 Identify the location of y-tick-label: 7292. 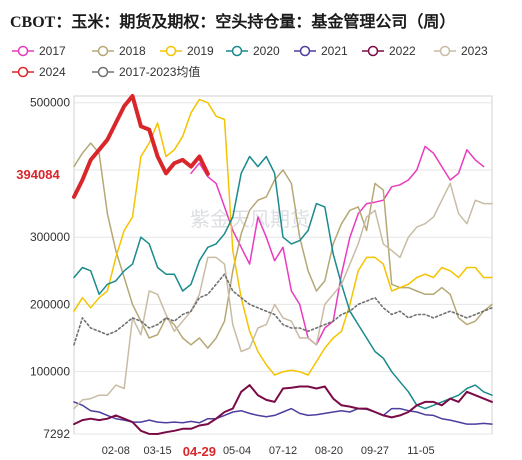
(56, 434).